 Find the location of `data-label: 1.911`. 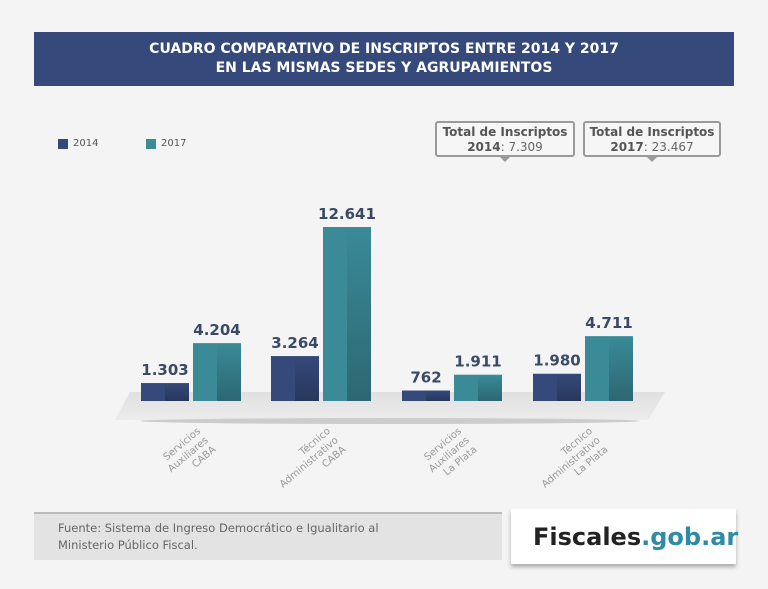

data-label: 1.911 is located at coordinates (477, 362).